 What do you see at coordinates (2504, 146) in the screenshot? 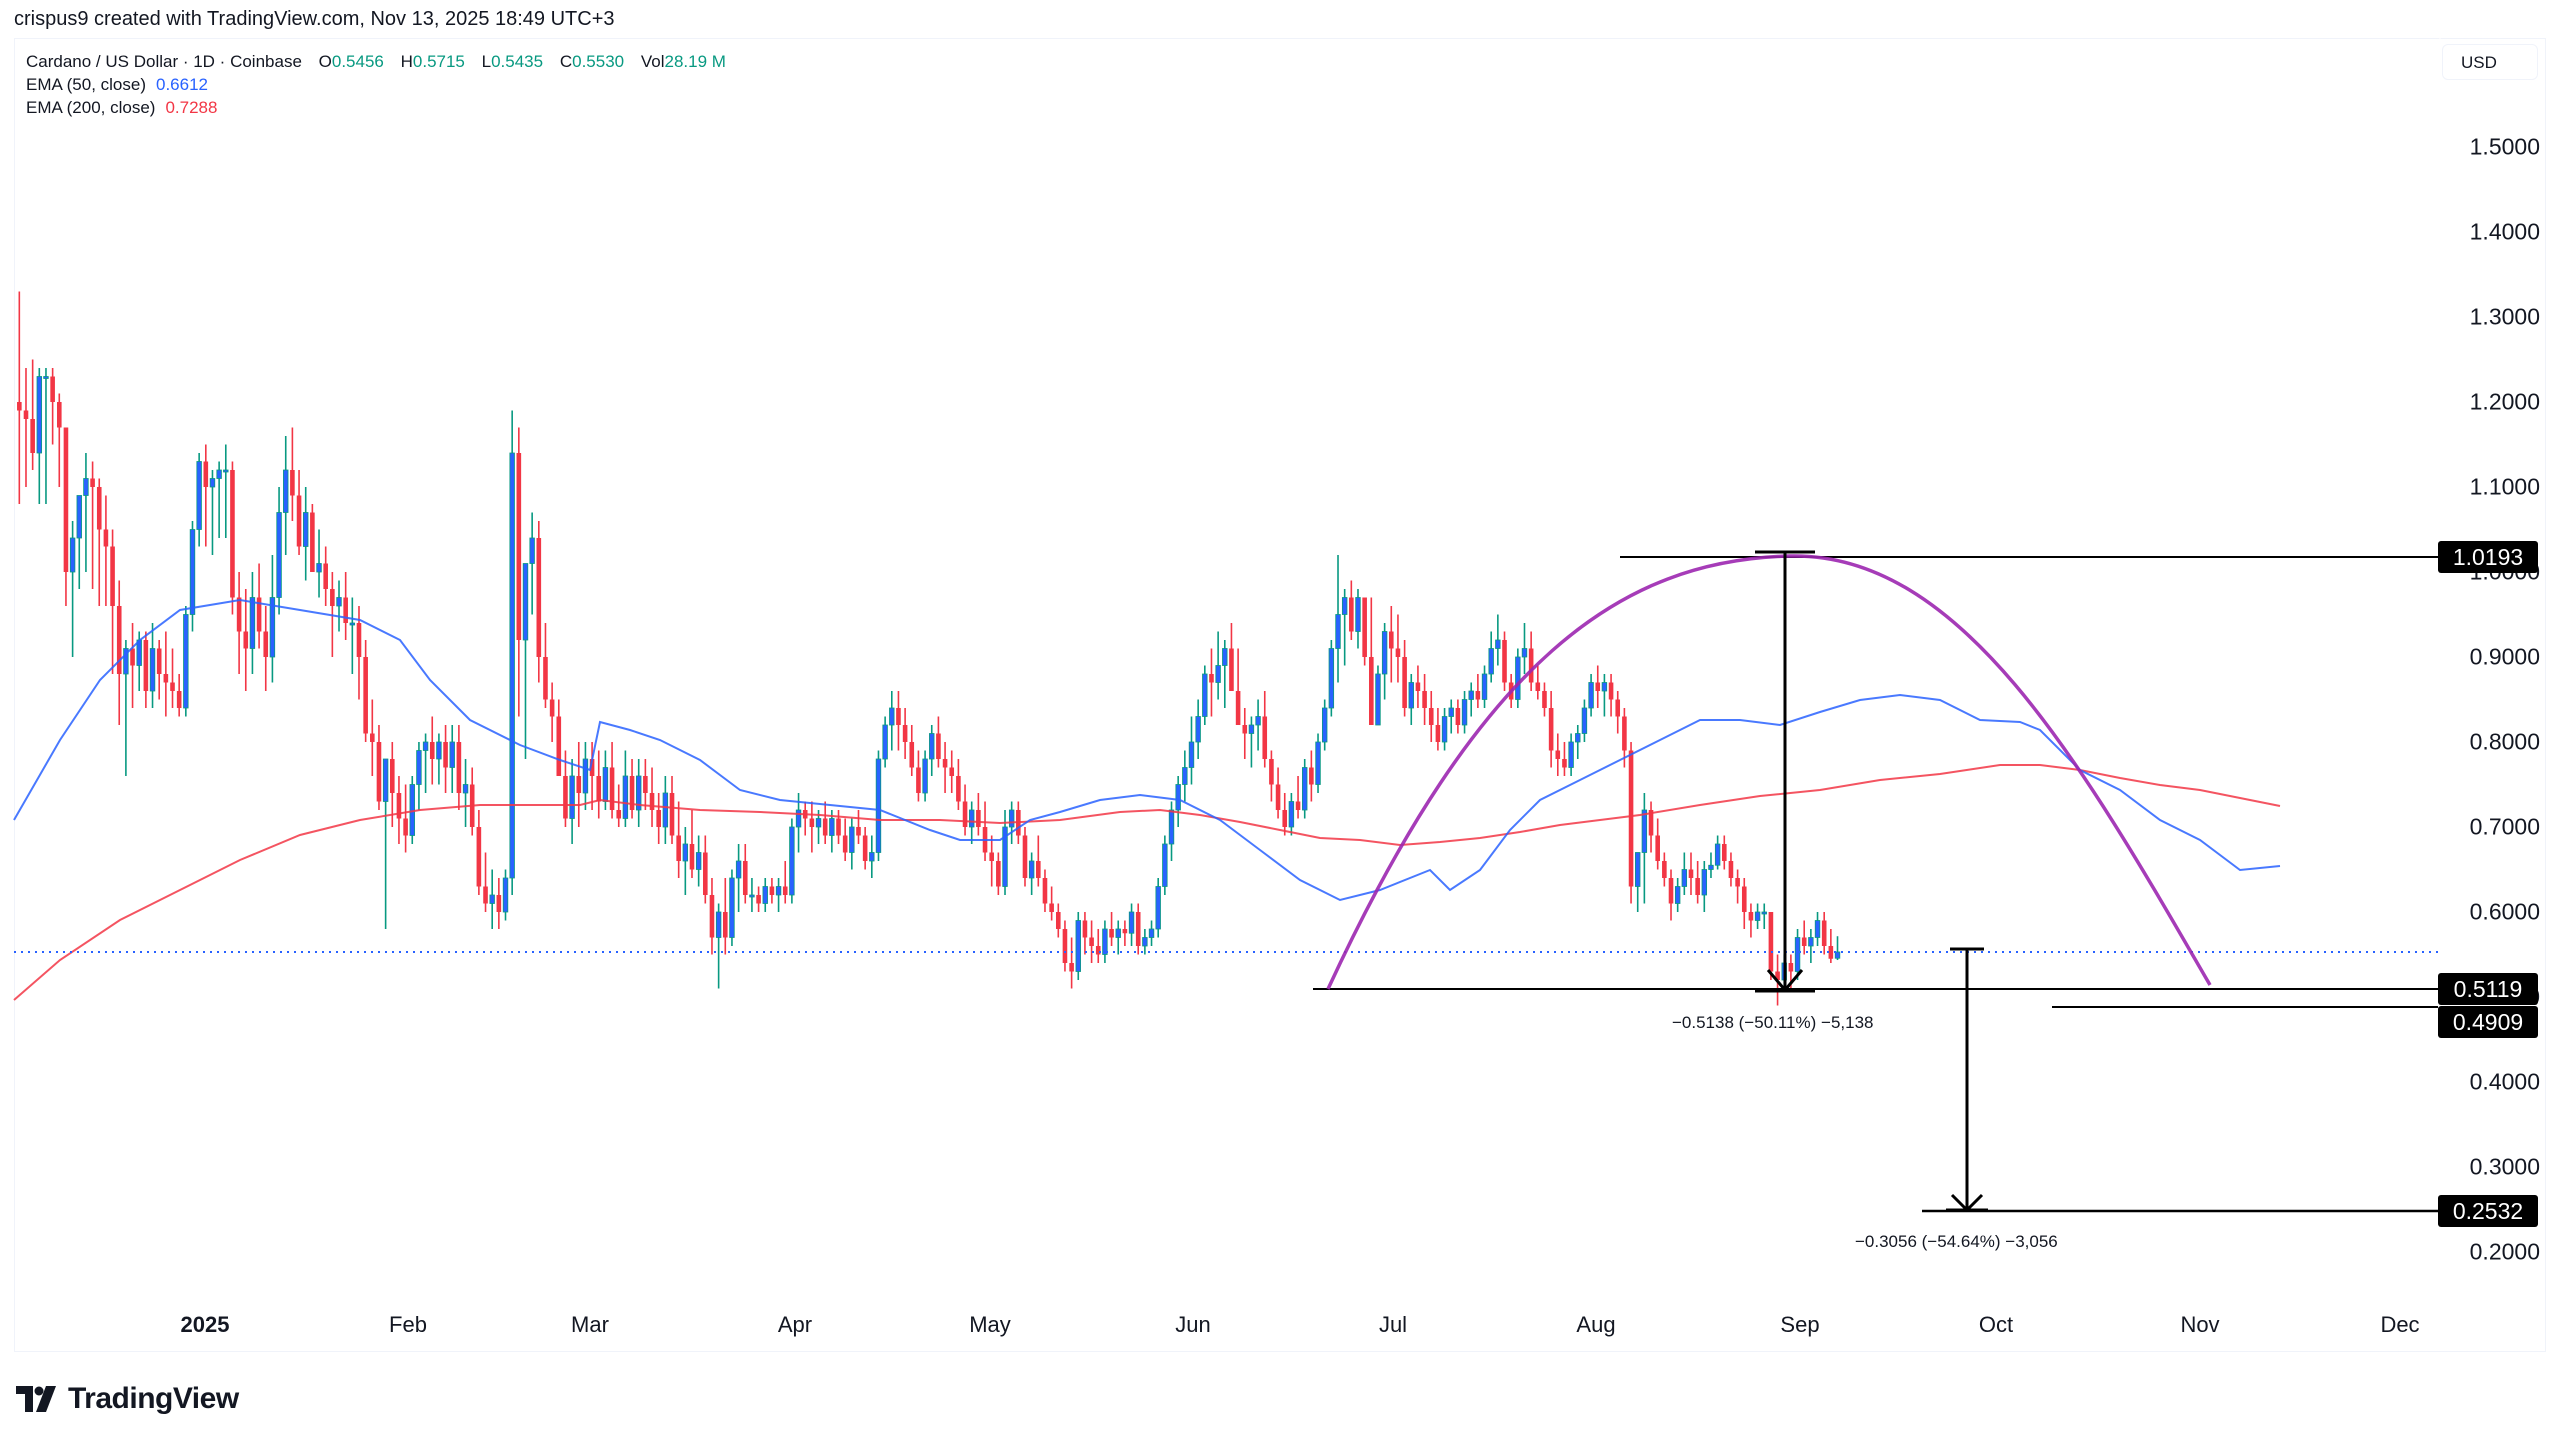
I see `price-tick: 1.5000` at bounding box center [2504, 146].